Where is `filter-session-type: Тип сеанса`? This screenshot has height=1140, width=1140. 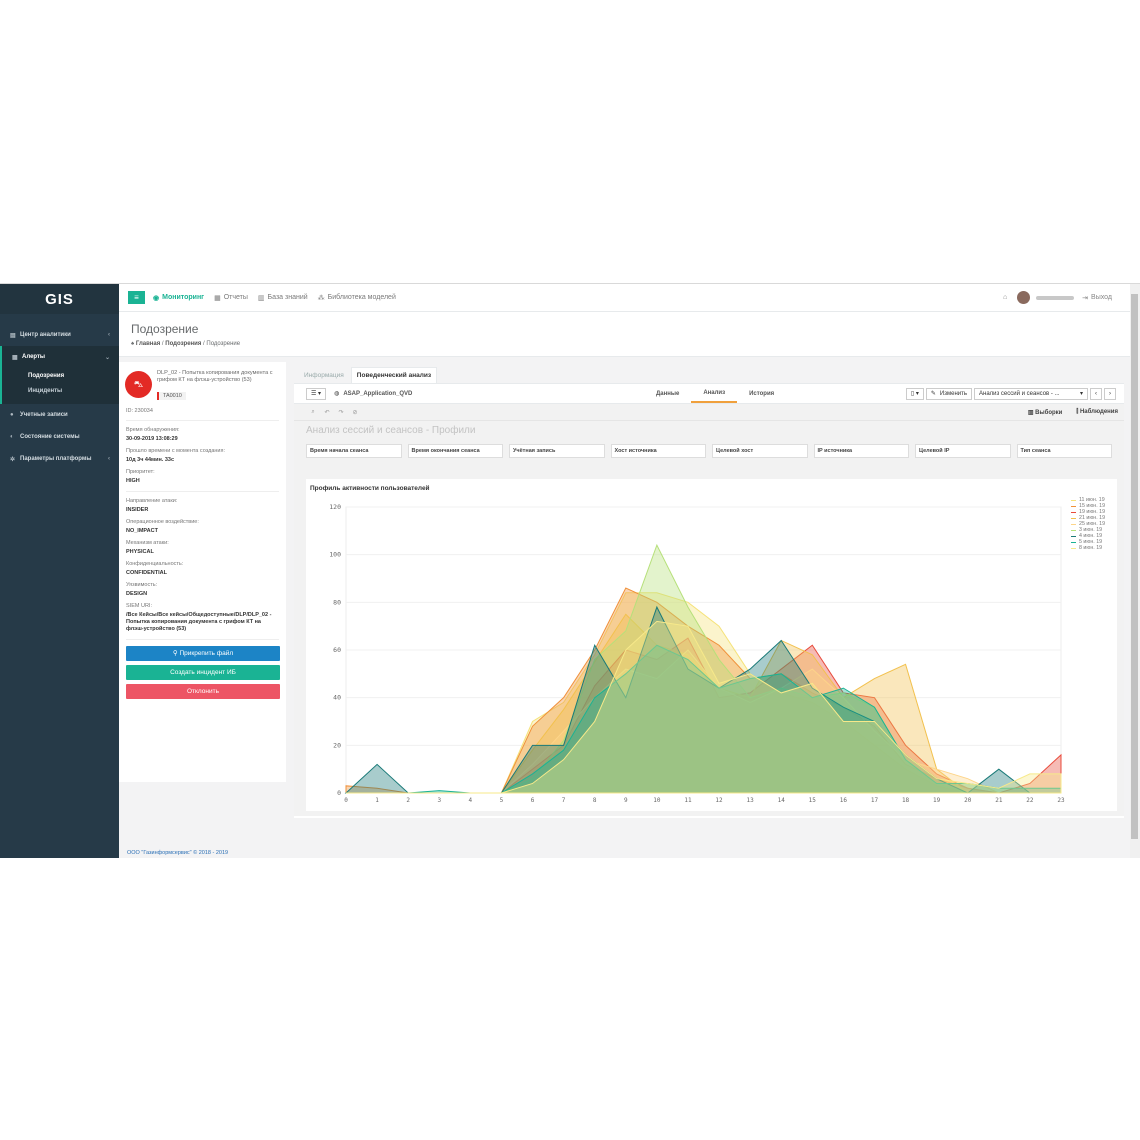
filter-session-type: Тип сеанса is located at coordinates (1064, 451).